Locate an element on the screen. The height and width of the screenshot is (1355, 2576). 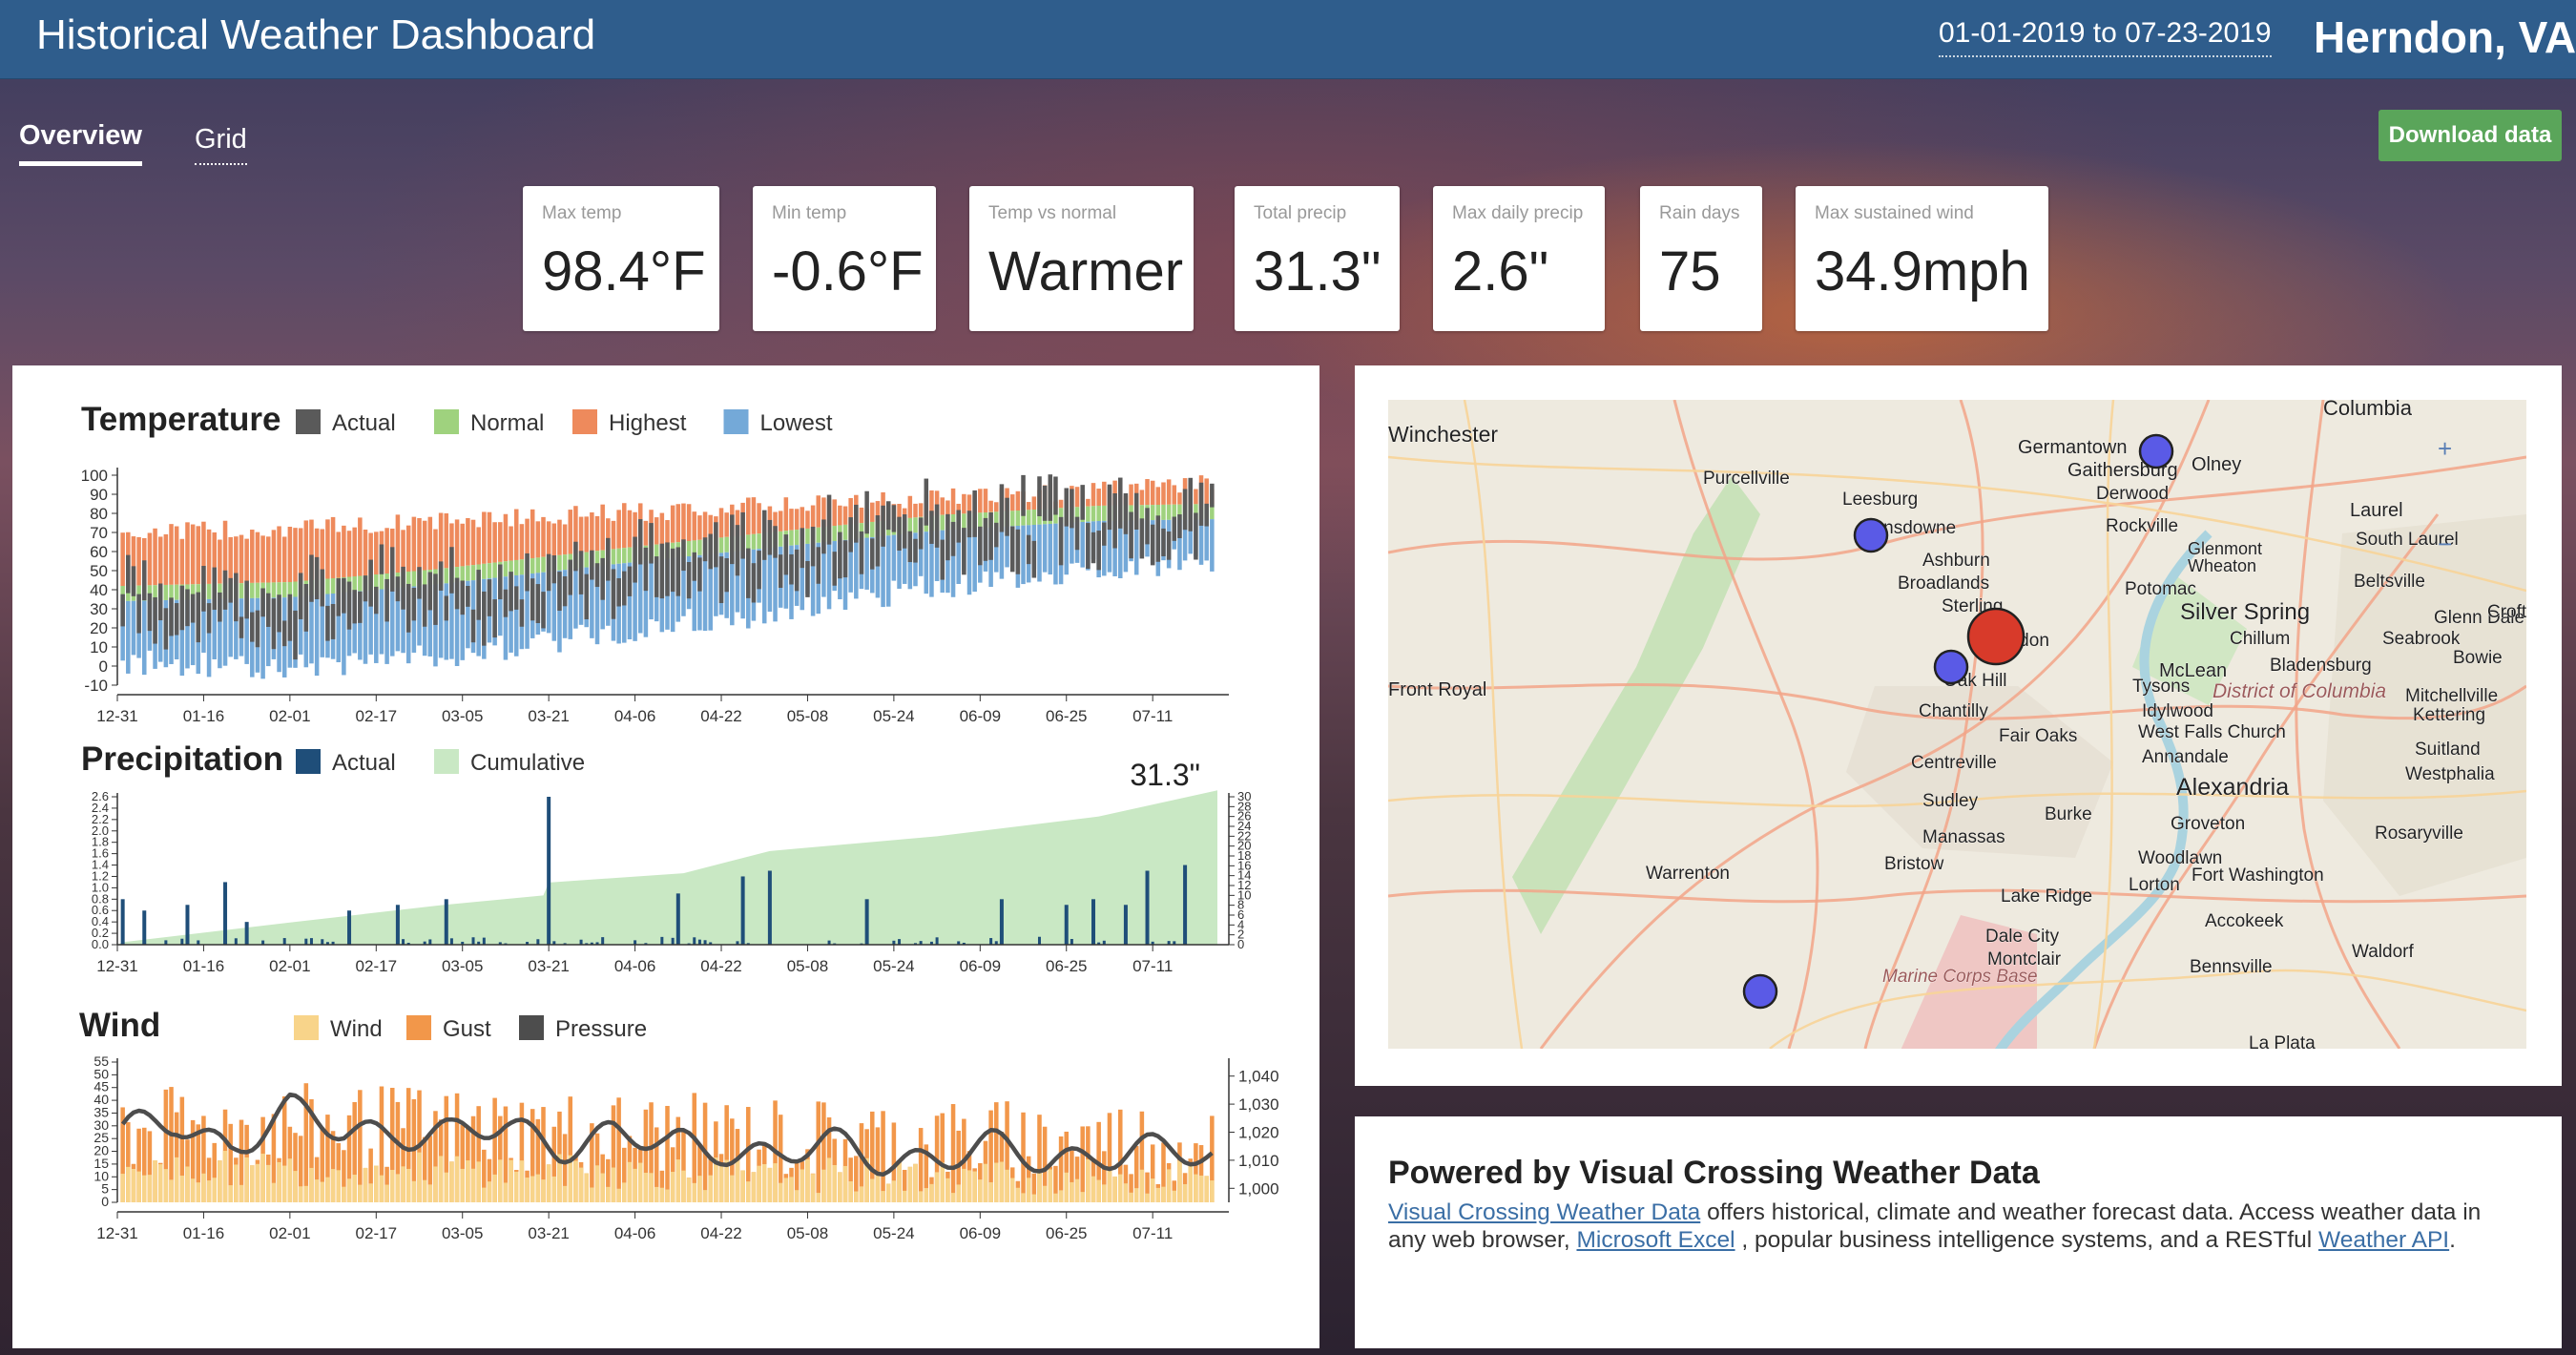
tab-overview: Overview is located at coordinates (80, 143).